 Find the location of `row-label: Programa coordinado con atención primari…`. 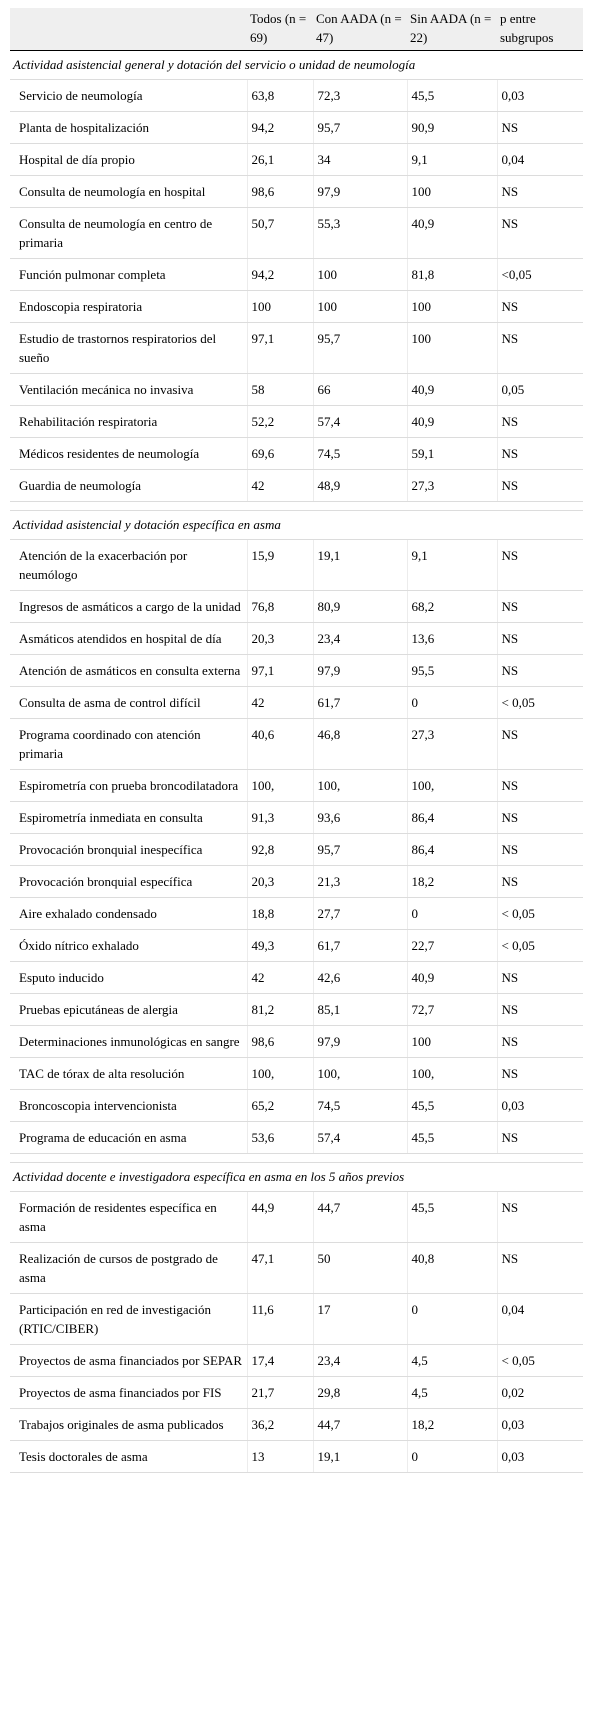

row-label: Programa coordinado con atención primari… is located at coordinates (129, 744).